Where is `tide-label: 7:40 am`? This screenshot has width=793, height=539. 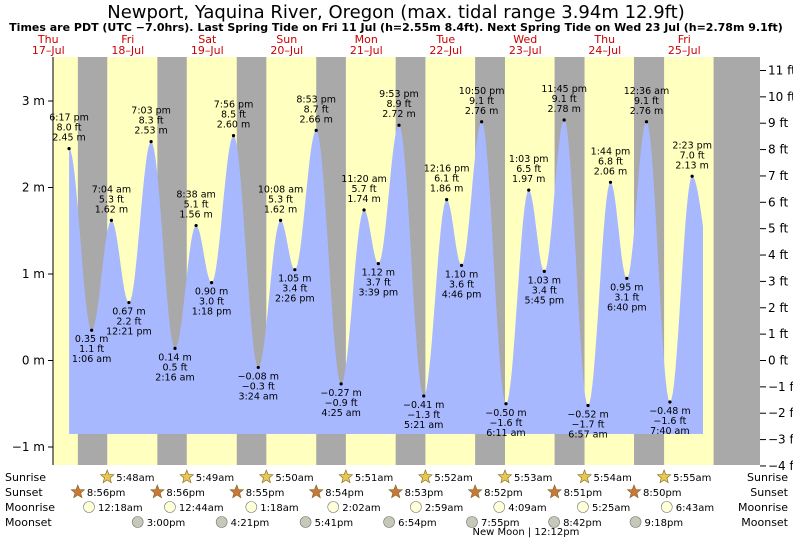
tide-label: 7:40 am is located at coordinates (669, 431).